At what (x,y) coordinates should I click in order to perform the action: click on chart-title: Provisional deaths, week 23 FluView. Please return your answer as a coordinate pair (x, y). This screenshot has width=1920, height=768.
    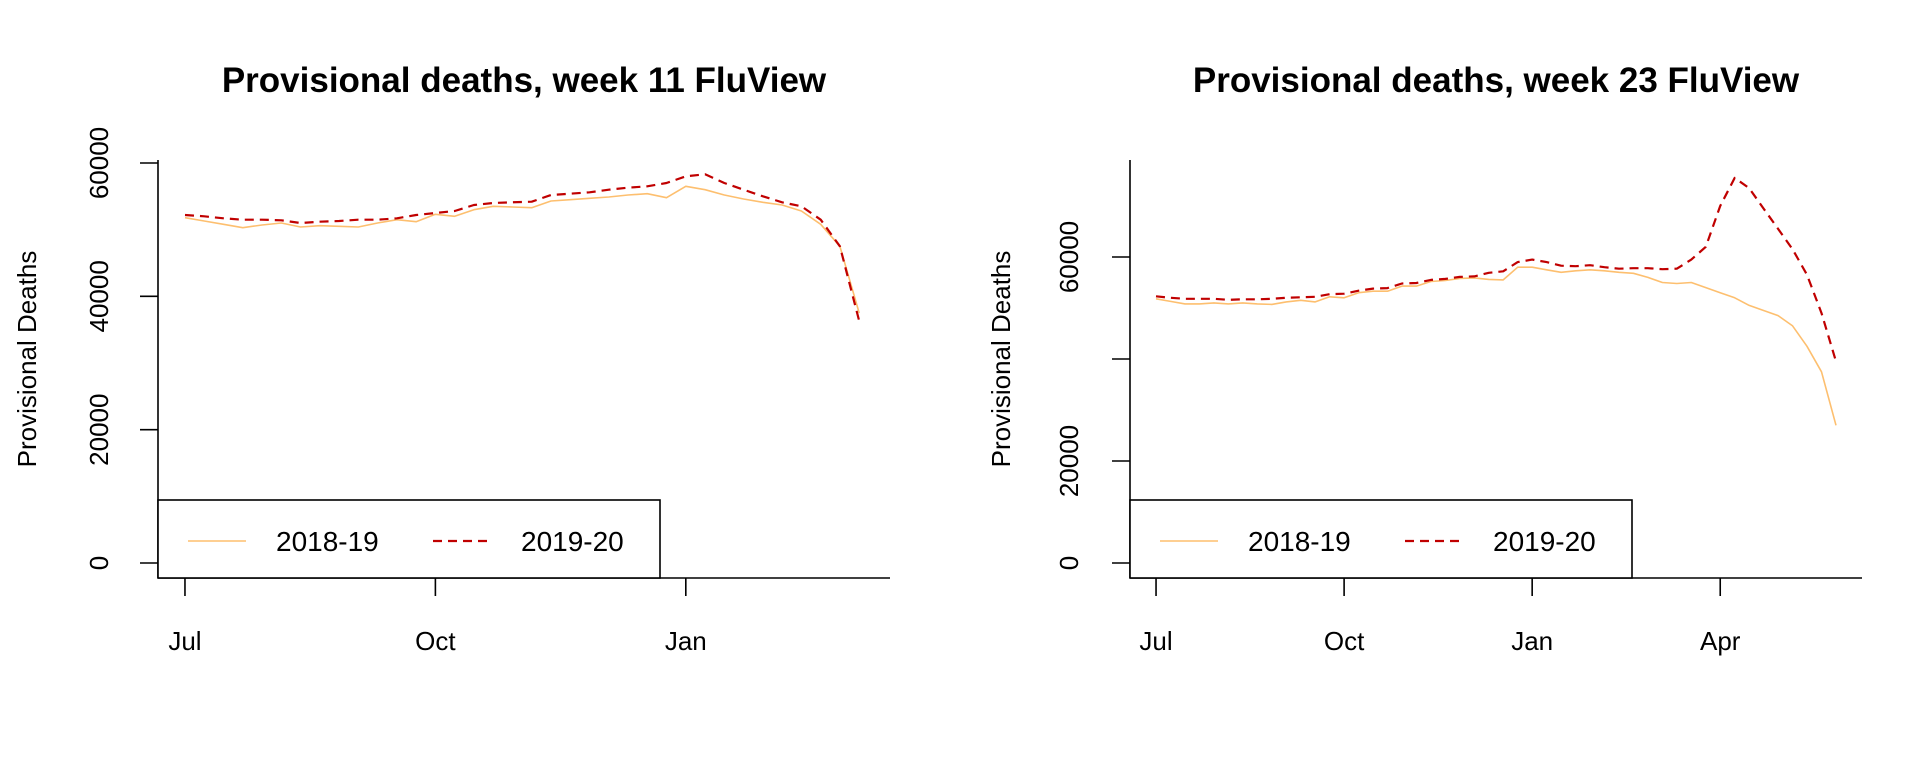
    Looking at the image, I should click on (1496, 80).